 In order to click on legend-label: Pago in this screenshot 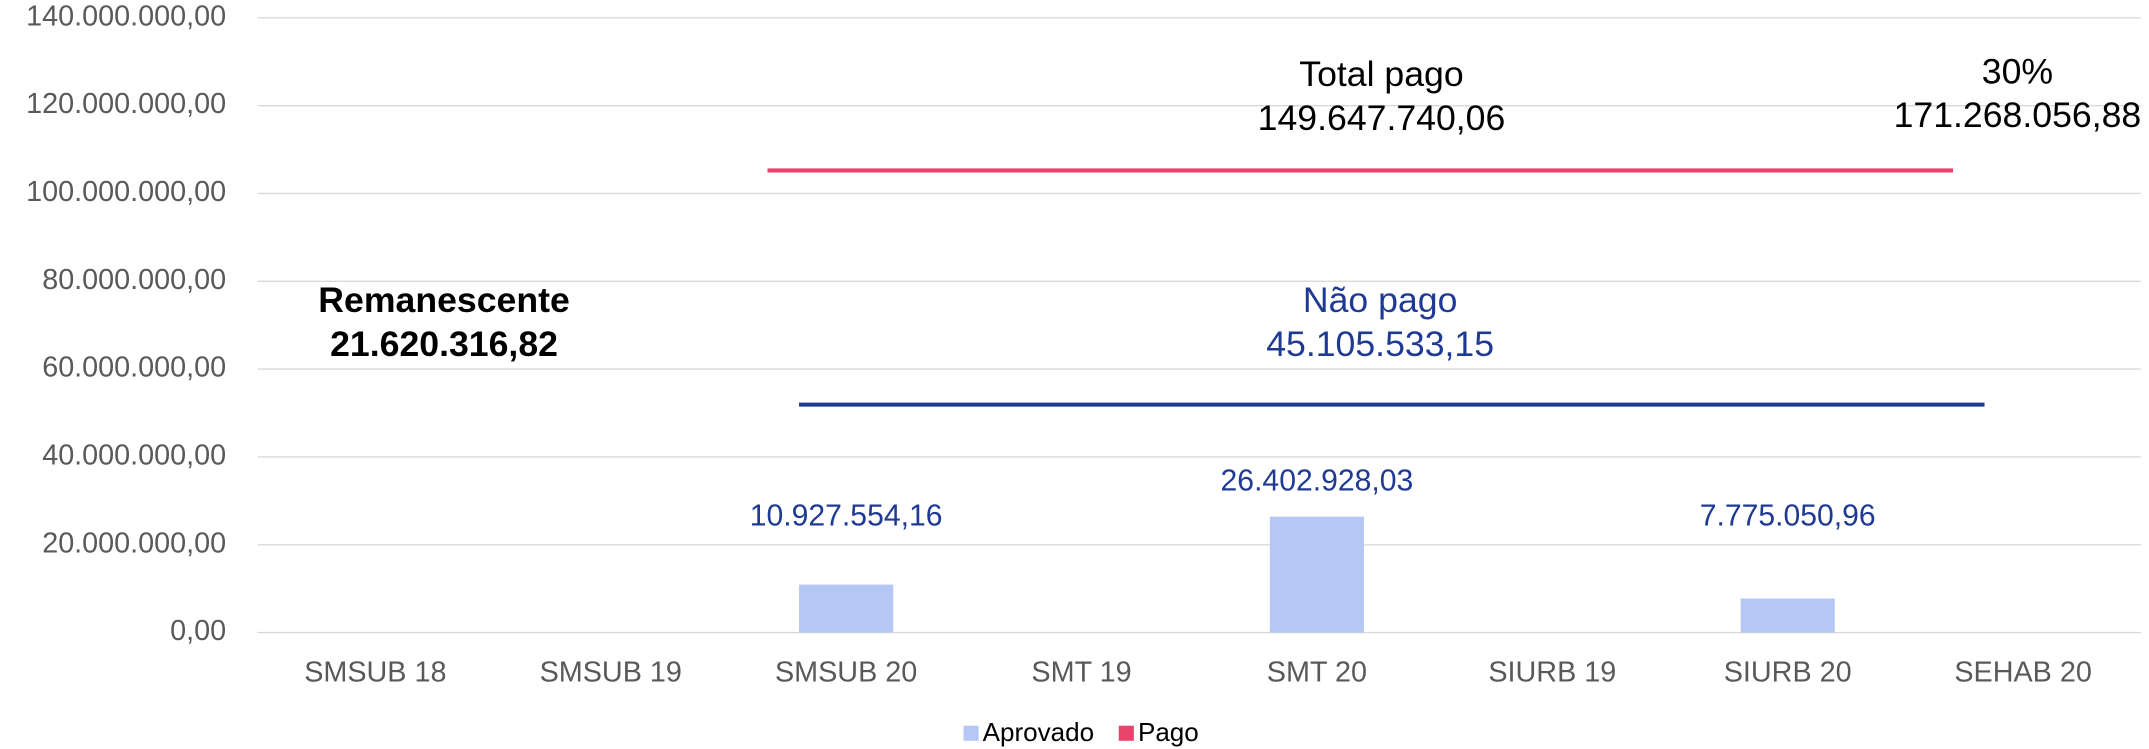, I will do `click(1168, 732)`.